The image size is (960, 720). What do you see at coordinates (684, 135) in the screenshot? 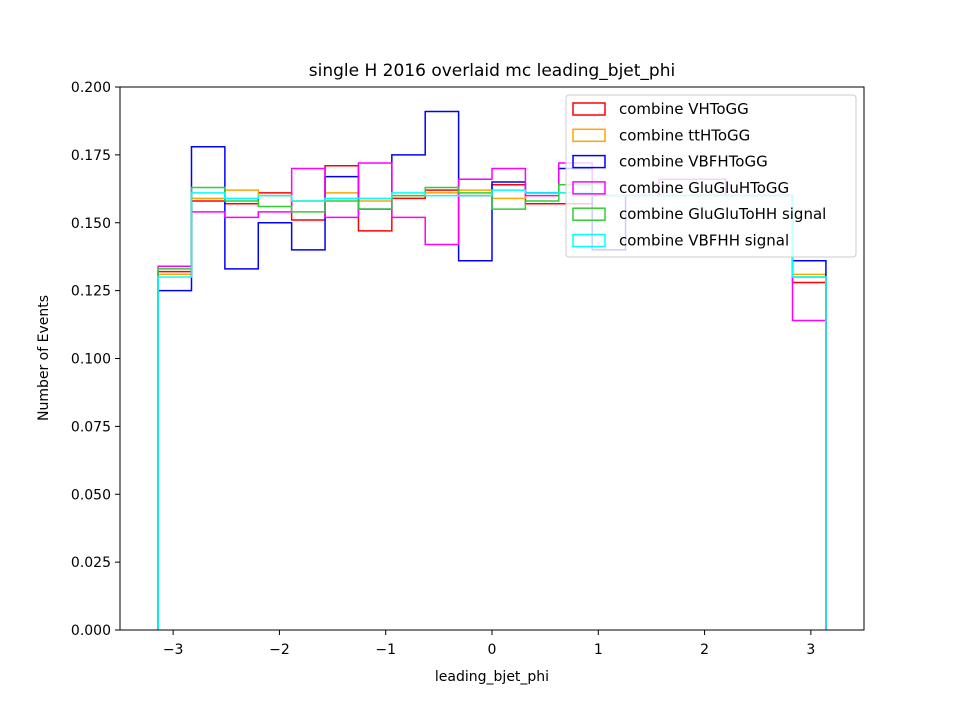
I see `legend-label: combine ttHToGG` at bounding box center [684, 135].